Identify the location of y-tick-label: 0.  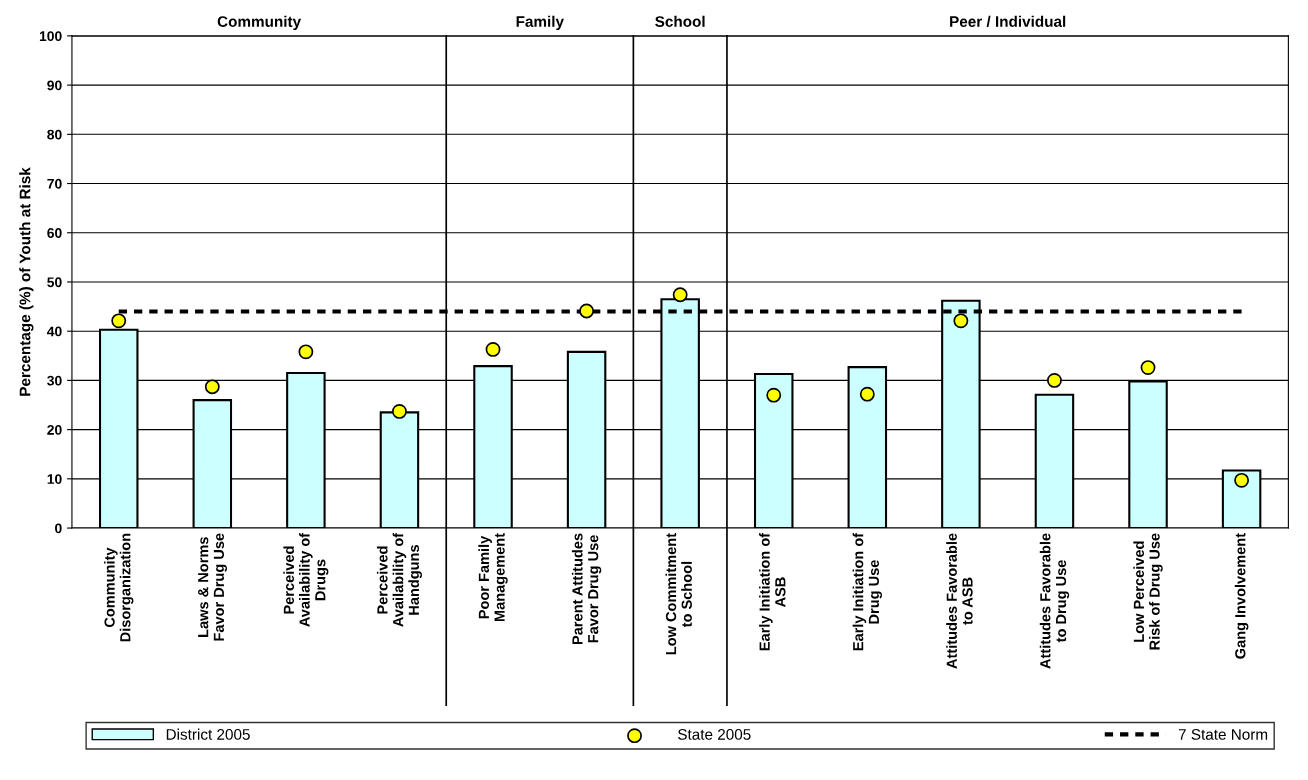
(58, 528).